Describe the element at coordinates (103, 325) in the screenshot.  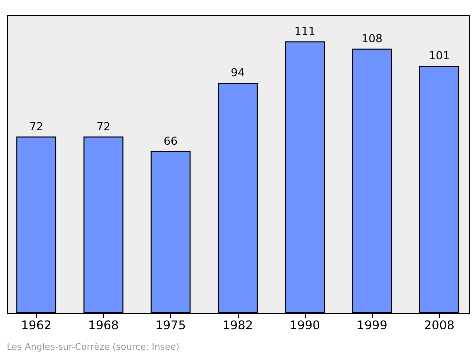
I see `x-tick-label: 1968` at that location.